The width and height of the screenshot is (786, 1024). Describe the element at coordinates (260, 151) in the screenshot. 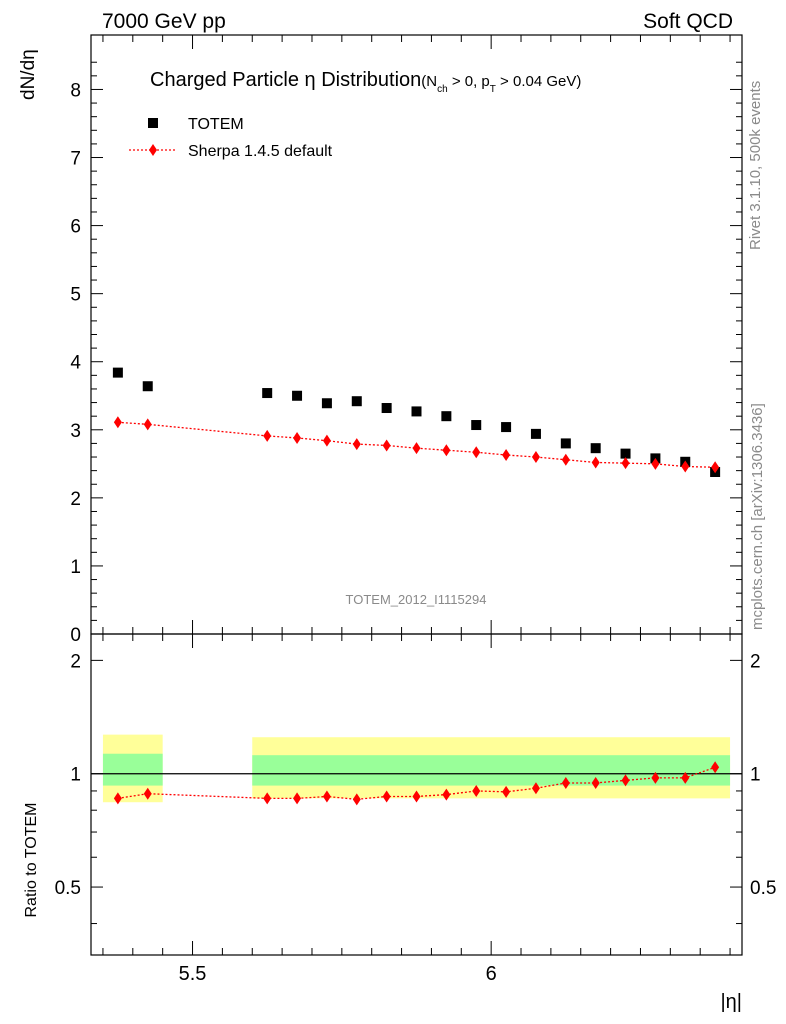

I see `legend-label-mc: Sherpa 1.4.5 default` at that location.